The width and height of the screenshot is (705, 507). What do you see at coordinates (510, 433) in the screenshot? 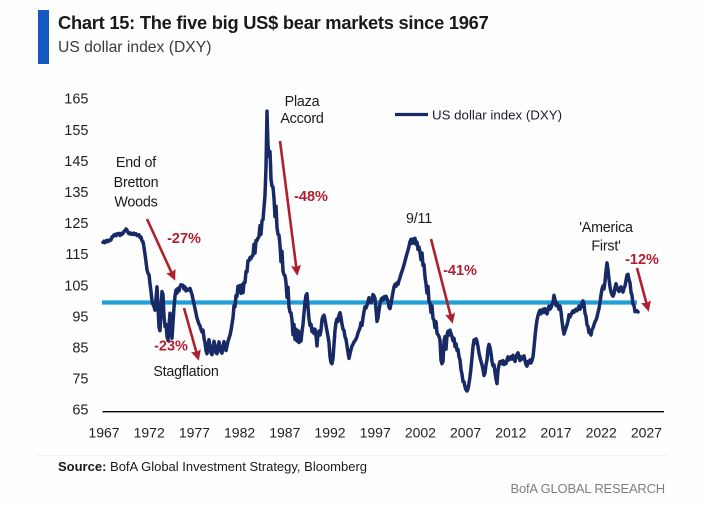
I see `svg-text: 2012` at bounding box center [510, 433].